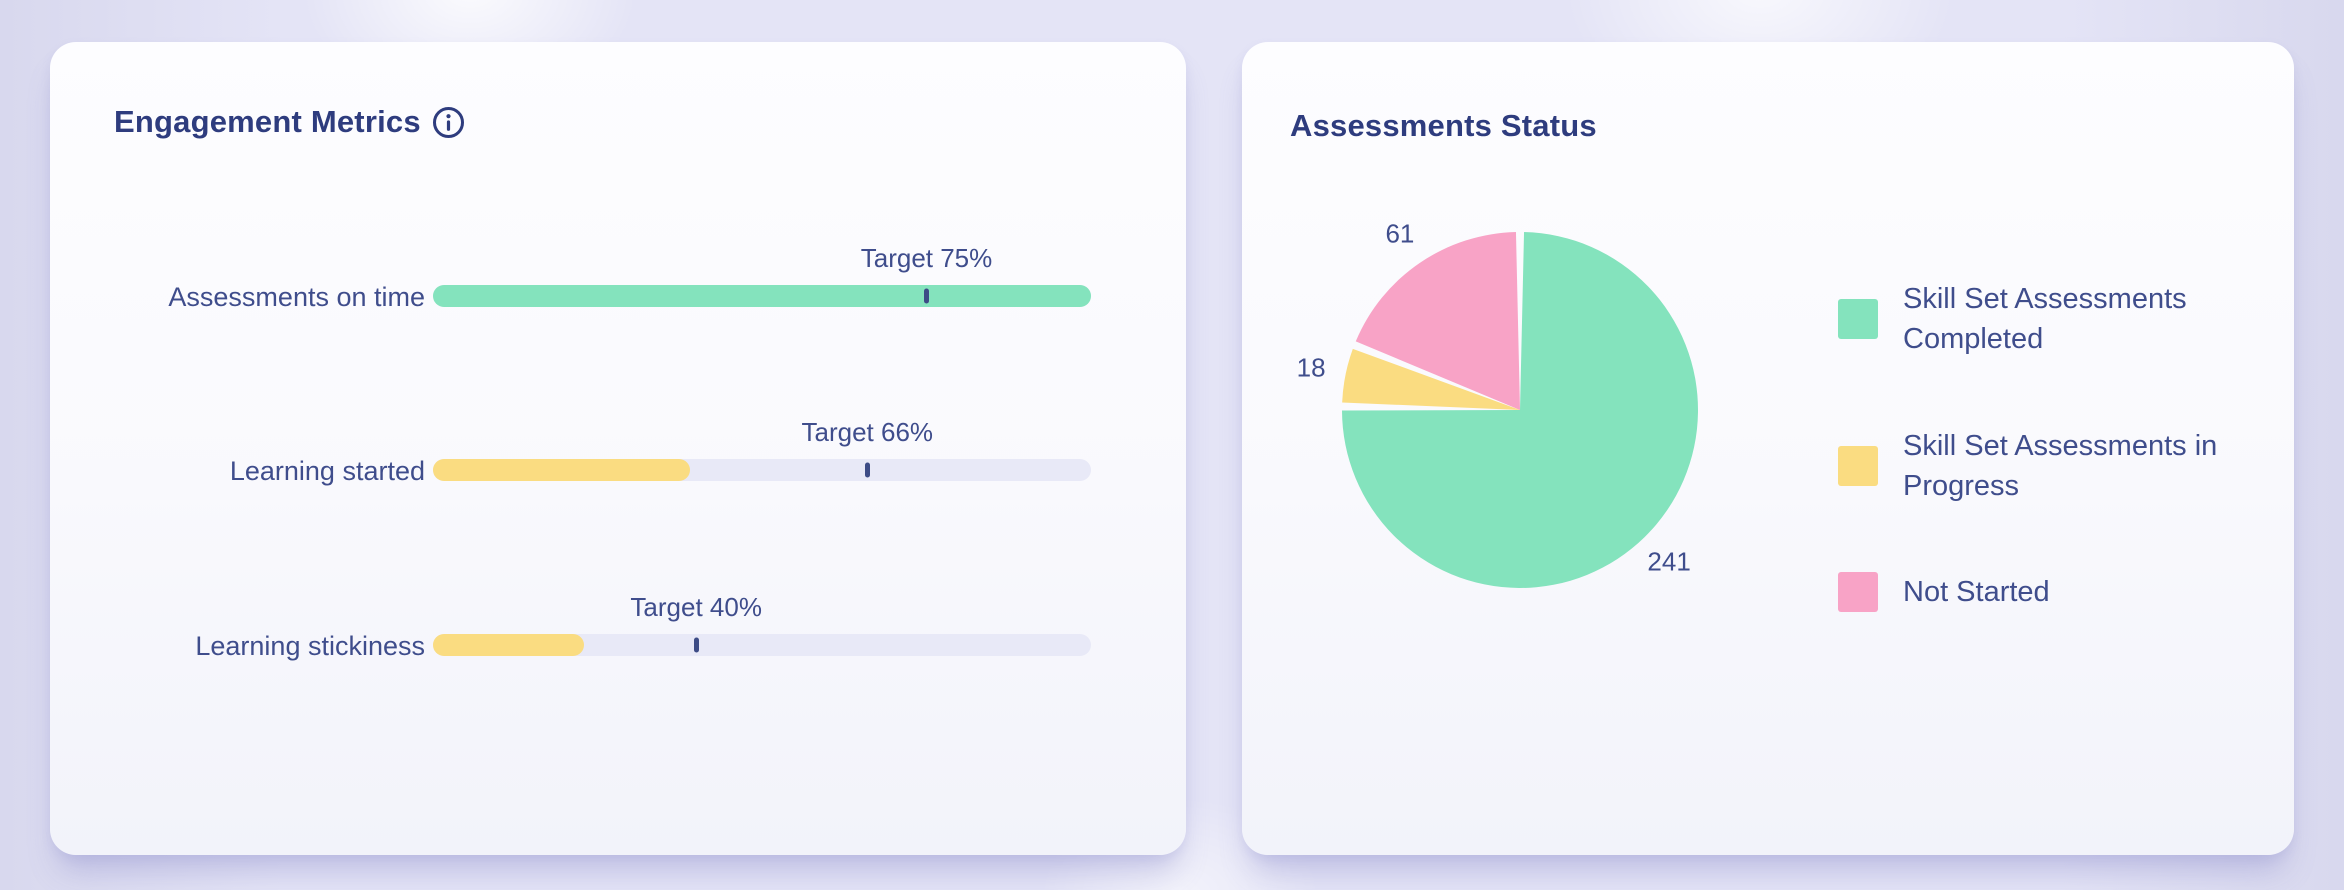  I want to click on bar-area: Target 66%, so click(762, 448).